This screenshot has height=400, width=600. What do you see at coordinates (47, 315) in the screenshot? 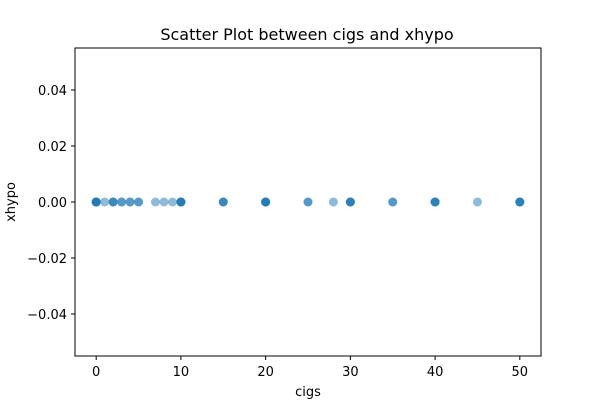
I see `y-tick-label: −0.04` at bounding box center [47, 315].